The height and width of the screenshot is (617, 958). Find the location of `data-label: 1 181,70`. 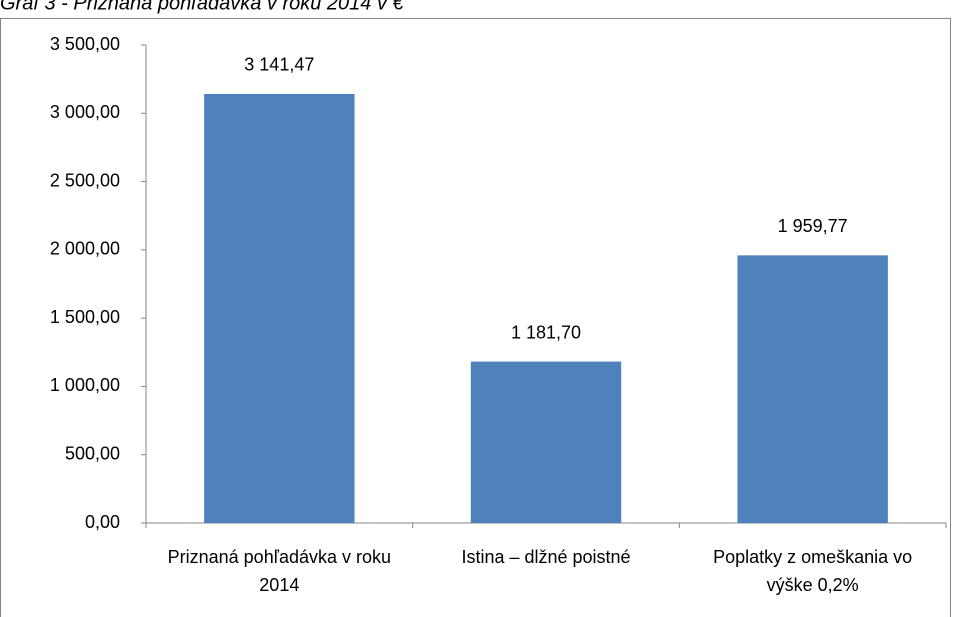

data-label: 1 181,70 is located at coordinates (546, 332).